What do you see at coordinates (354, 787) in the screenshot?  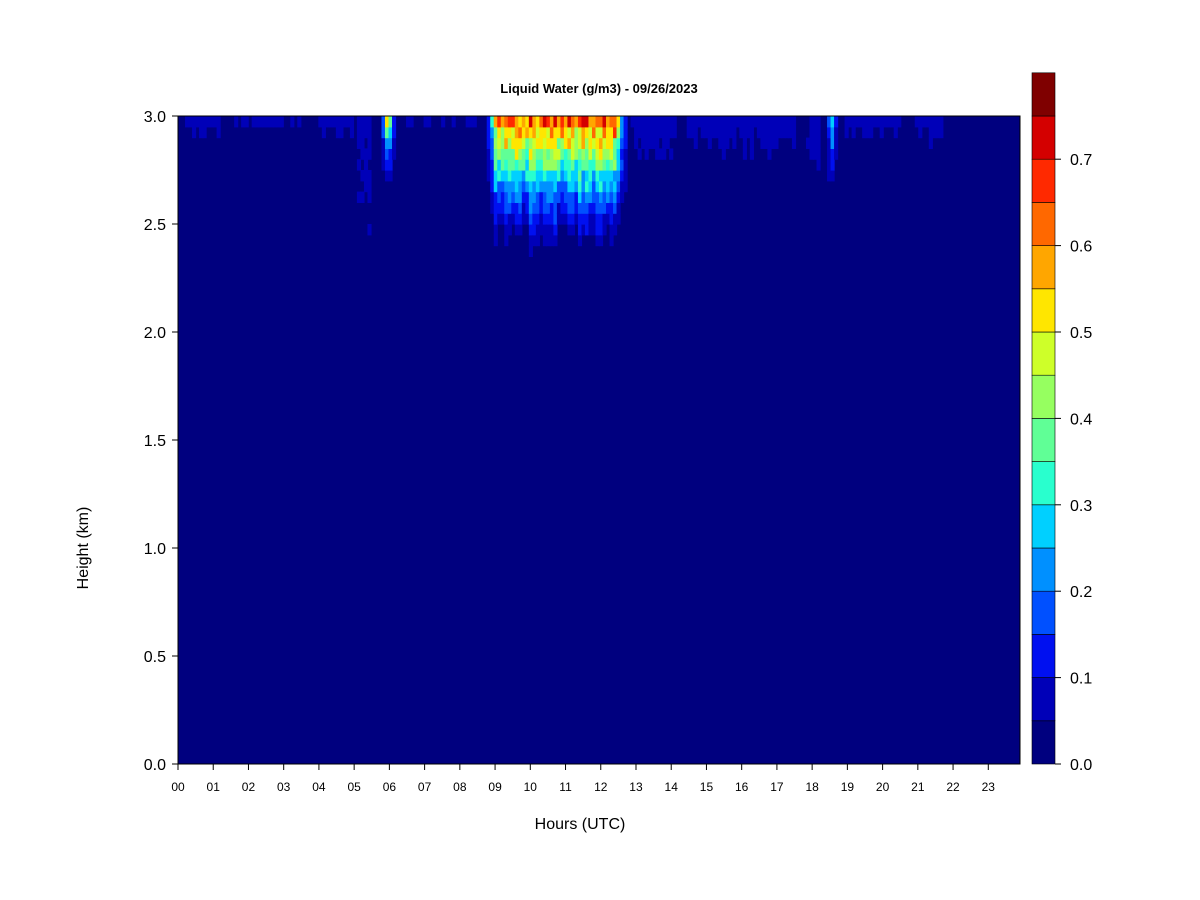 I see `x-tick-label: 05` at bounding box center [354, 787].